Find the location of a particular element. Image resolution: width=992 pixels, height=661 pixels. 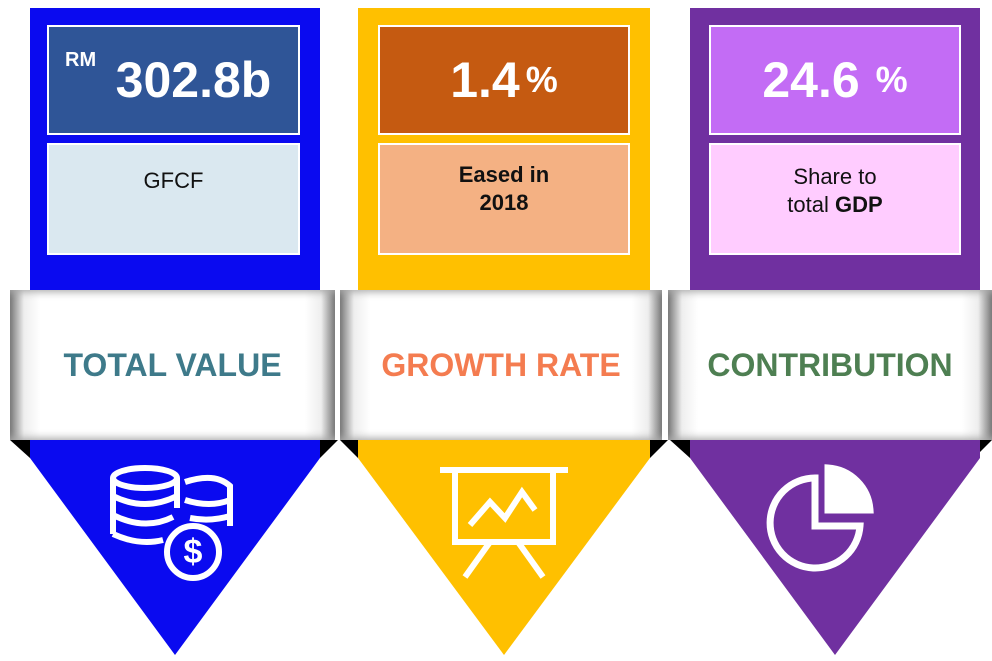

value: 1.4 is located at coordinates (485, 80).